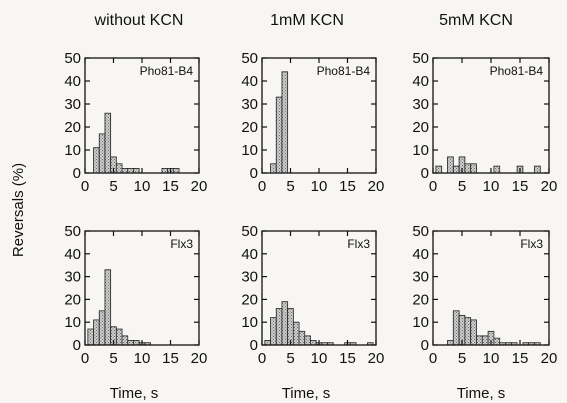 Image resolution: width=567 pixels, height=403 pixels. Describe the element at coordinates (481, 393) in the screenshot. I see `x-axis-title-col3: Time, s` at that location.